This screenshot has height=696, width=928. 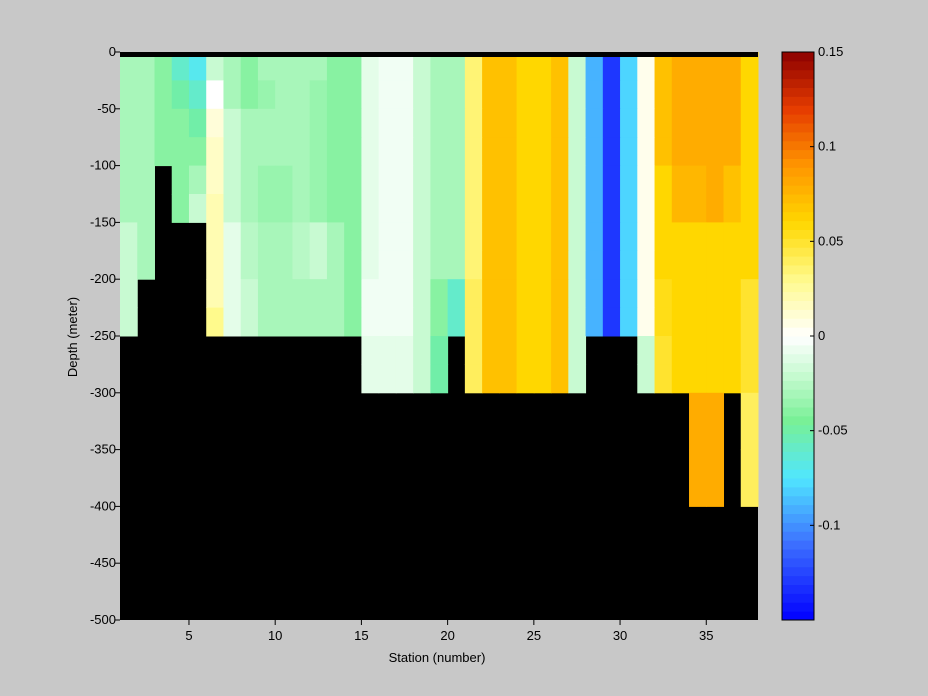 I want to click on y-tick-label: -150, so click(x=103, y=221).